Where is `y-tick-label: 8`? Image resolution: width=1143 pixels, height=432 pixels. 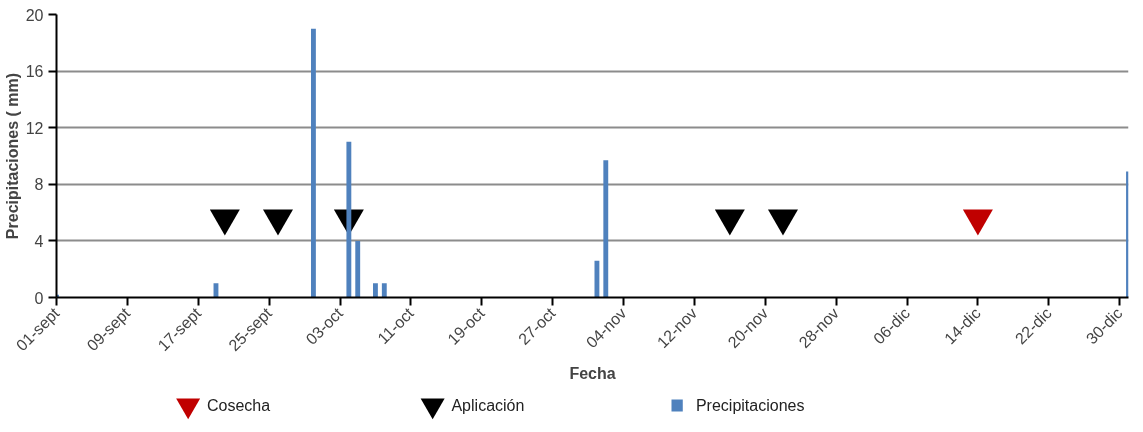 y-tick-label: 8 is located at coordinates (39, 185).